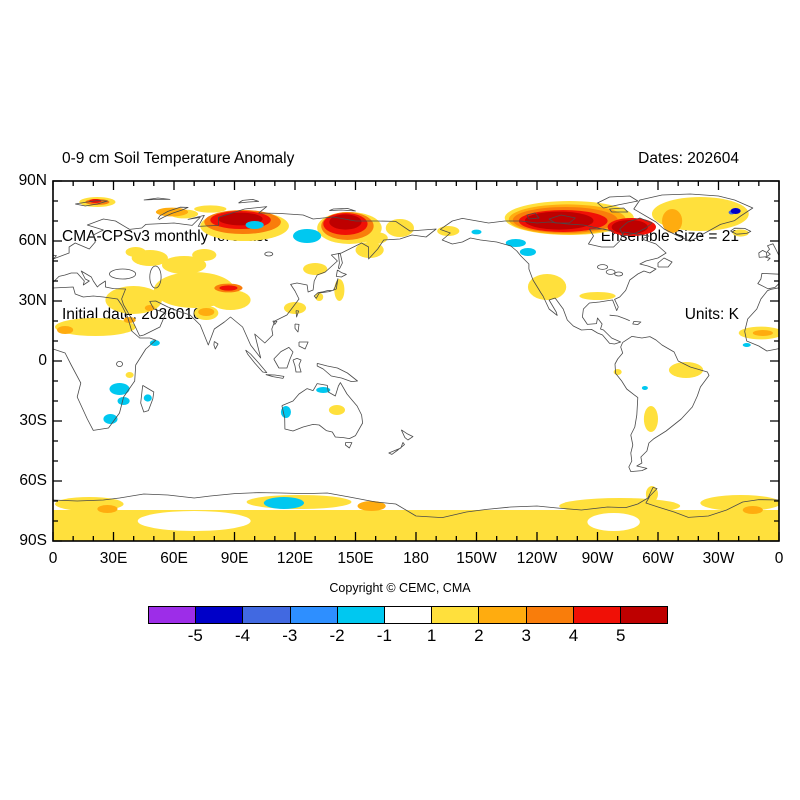 This screenshot has width=800, height=800. Describe the element at coordinates (355, 558) in the screenshot. I see `lon-tick-label: 150E` at that location.